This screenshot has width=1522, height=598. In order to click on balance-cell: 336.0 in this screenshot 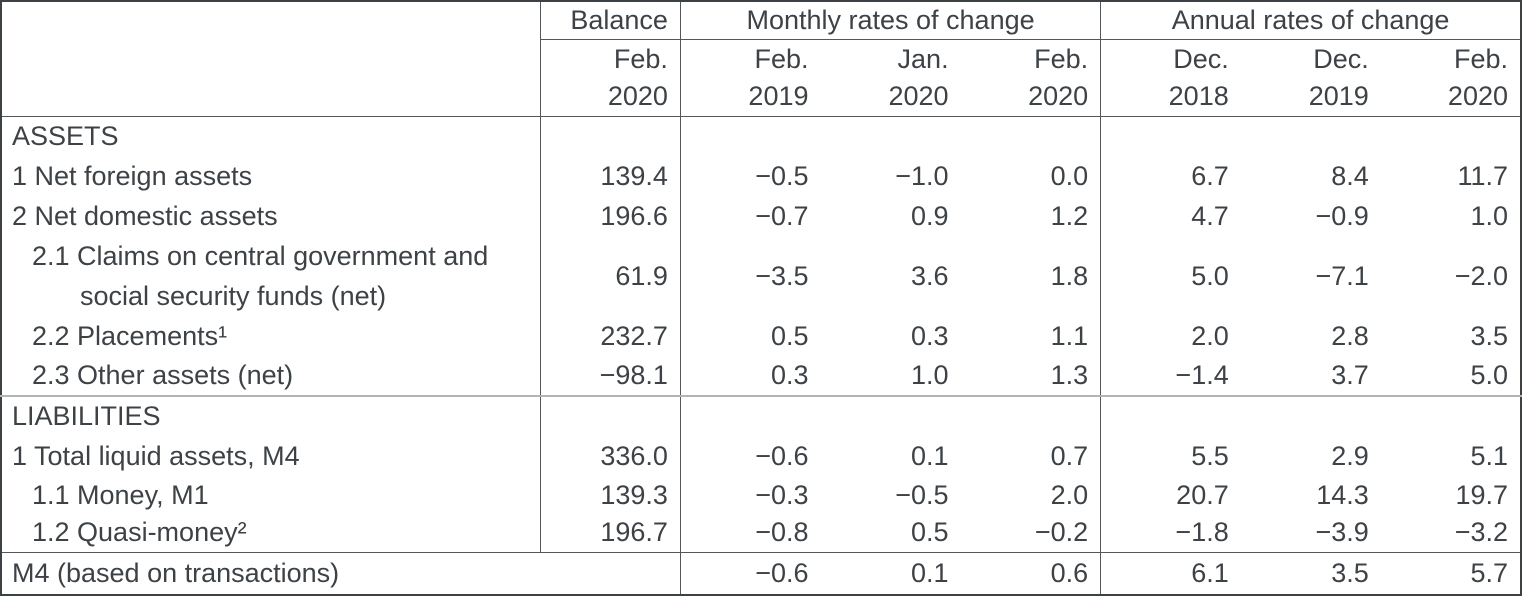, I will do `click(610, 456)`.